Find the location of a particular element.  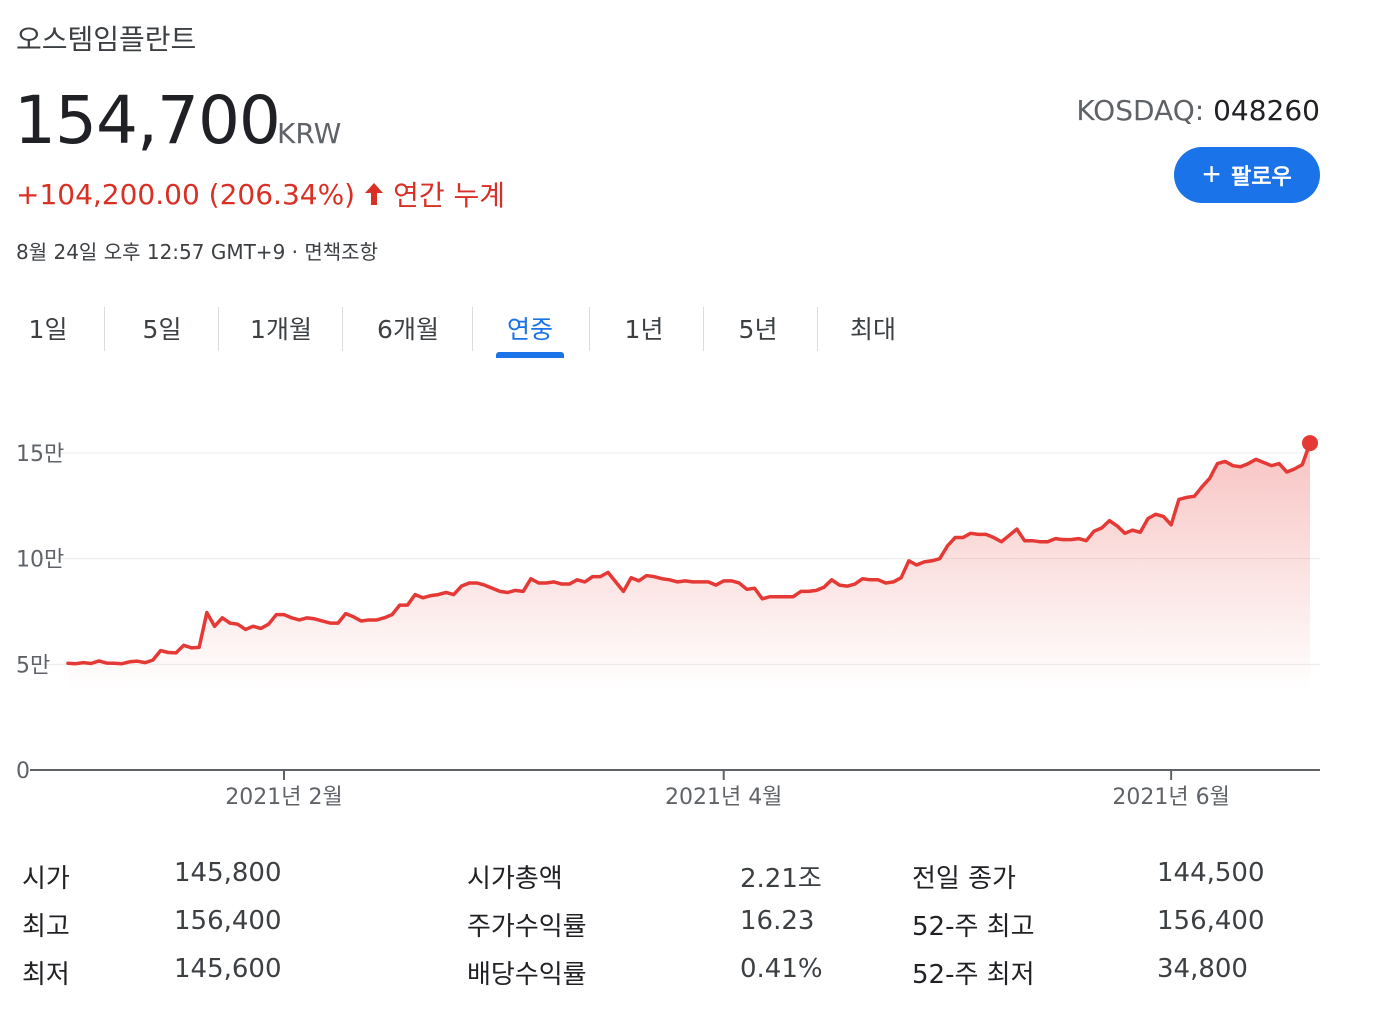

follow-button: + 팔로우 is located at coordinates (1247, 175).